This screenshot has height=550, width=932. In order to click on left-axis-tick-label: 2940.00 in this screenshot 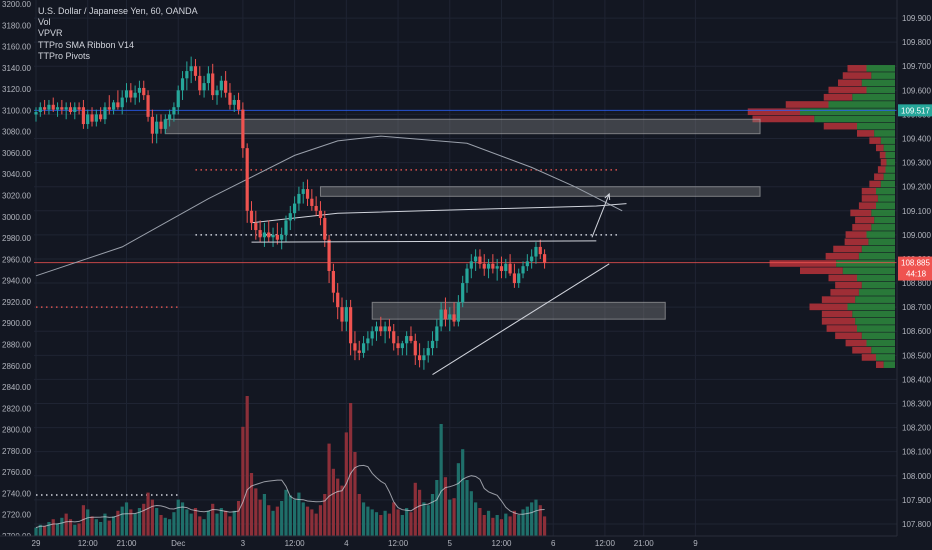, I will do `click(16, 281)`.